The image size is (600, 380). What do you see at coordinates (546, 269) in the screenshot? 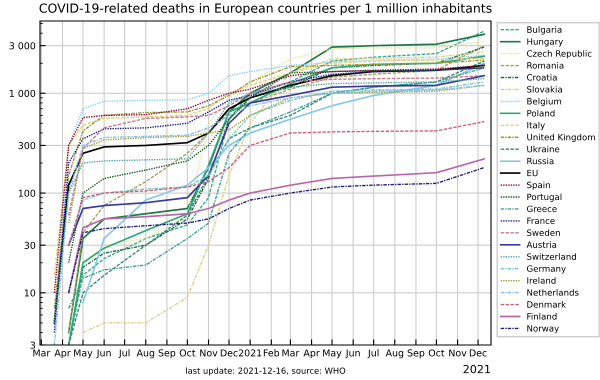
I see `legend-label: Germany` at bounding box center [546, 269].